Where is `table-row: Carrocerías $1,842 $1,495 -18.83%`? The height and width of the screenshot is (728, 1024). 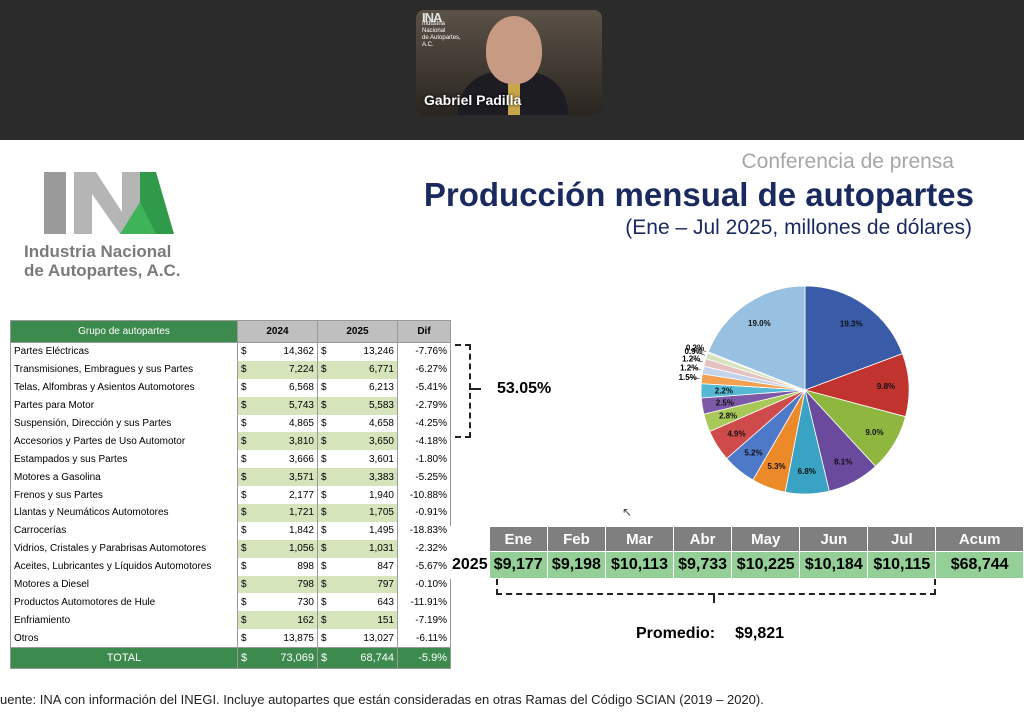
table-row: Carrocerías $1,842 $1,495 -18.83% is located at coordinates (230, 530).